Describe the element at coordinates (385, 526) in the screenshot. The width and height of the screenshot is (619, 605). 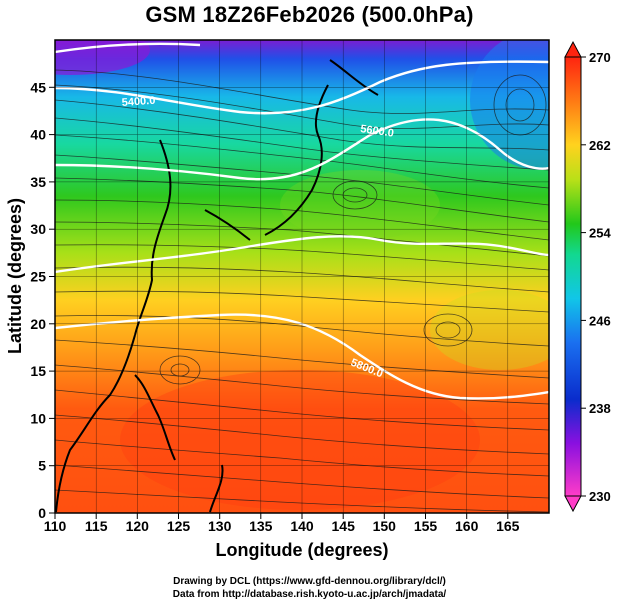
I see `x-tick-label: 150` at that location.